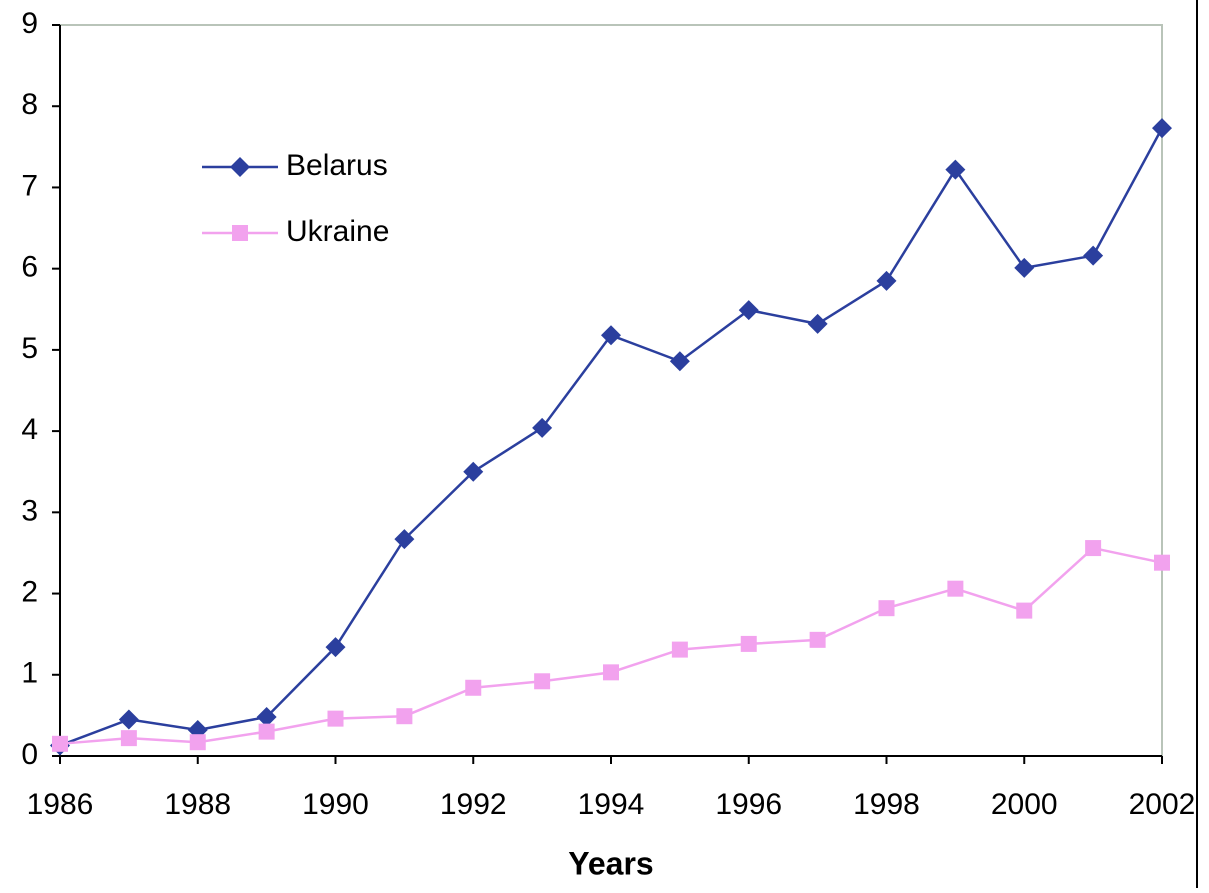 The height and width of the screenshot is (893, 1209). Describe the element at coordinates (29, 104) in the screenshot. I see `y-tick-label: 8` at that location.